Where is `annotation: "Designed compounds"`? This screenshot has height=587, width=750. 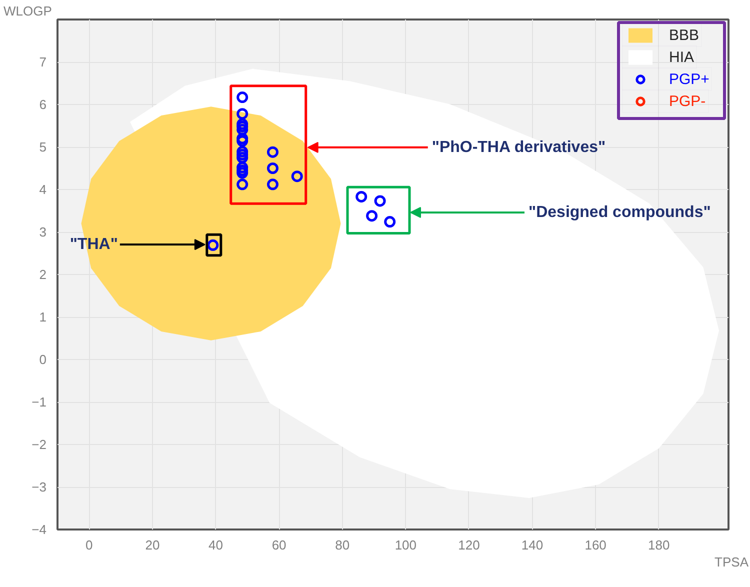 annotation: "Designed compounds" is located at coordinates (619, 212).